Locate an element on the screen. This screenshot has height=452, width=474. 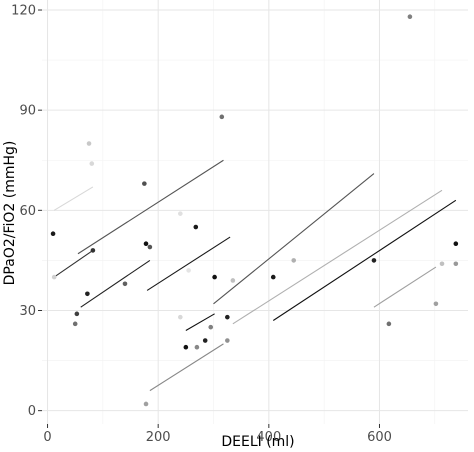
y-tick-label: 60 is located at coordinates (27, 211).